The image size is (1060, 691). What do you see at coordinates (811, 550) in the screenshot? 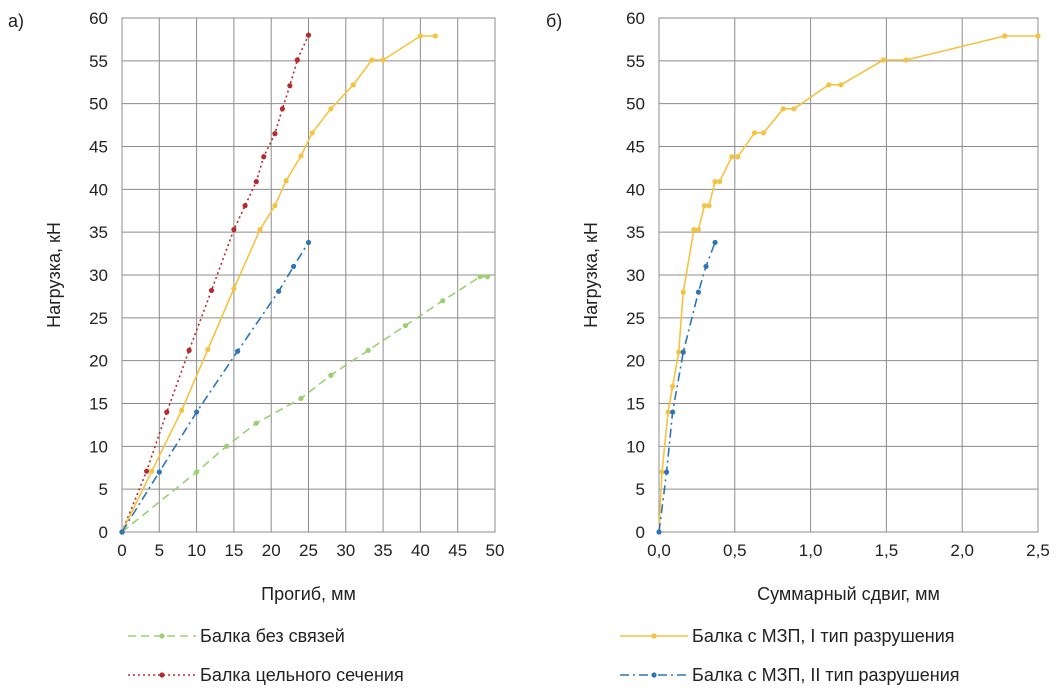
I see `x-tick-label: 1,0` at bounding box center [811, 550].